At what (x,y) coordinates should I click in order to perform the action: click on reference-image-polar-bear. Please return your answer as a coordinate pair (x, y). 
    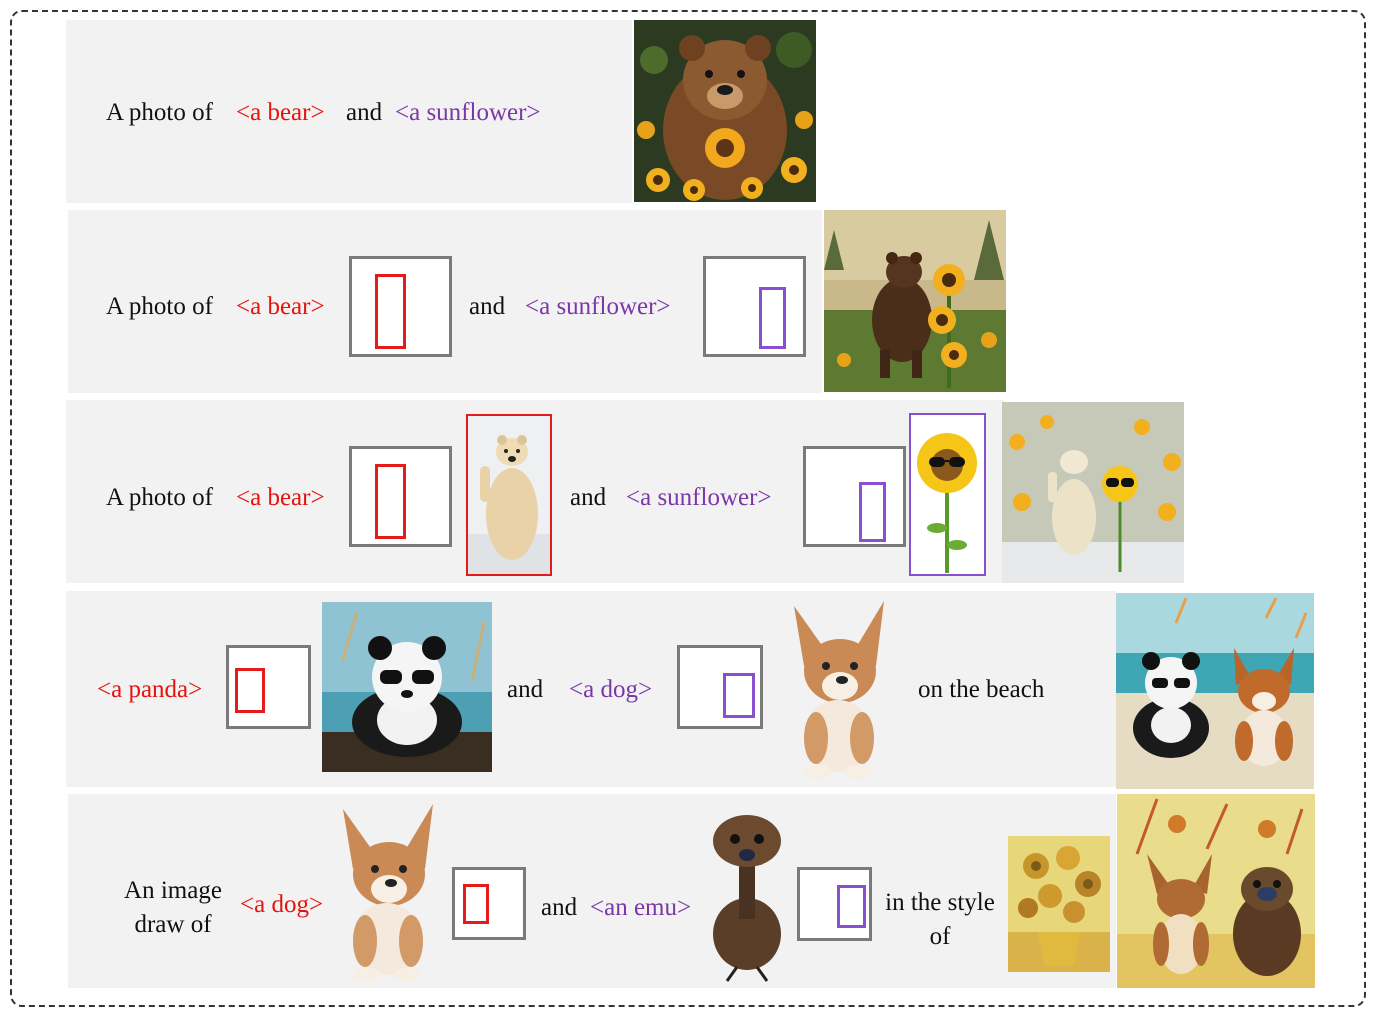
    Looking at the image, I should click on (509, 495).